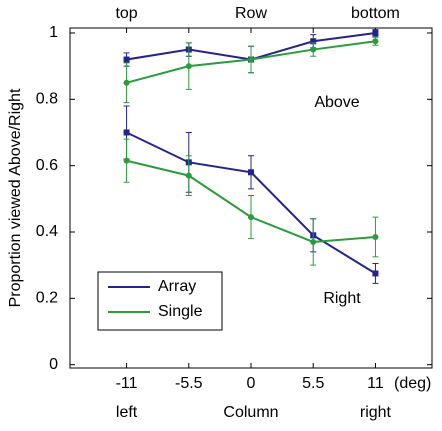 The height and width of the screenshot is (431, 442). What do you see at coordinates (251, 383) in the screenshot?
I see `x-tick-label: 0` at bounding box center [251, 383].